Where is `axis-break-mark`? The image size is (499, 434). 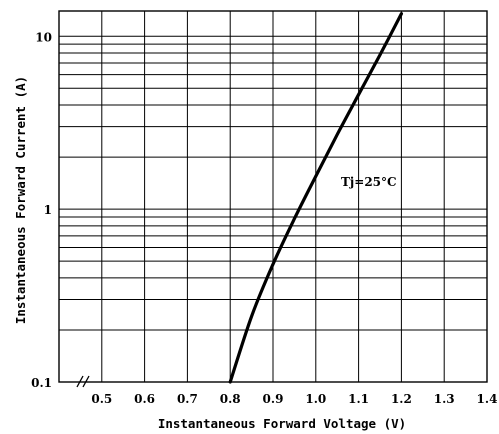 axis-break-mark is located at coordinates (83, 381).